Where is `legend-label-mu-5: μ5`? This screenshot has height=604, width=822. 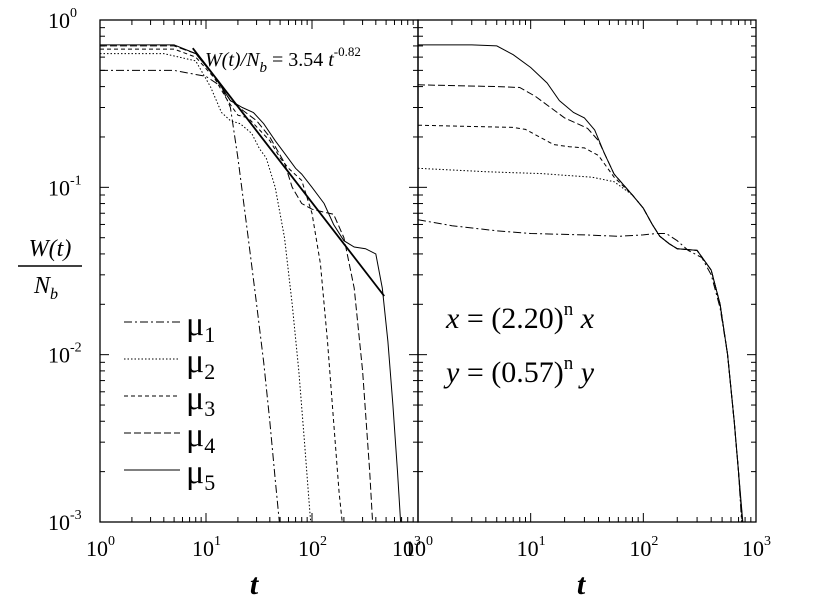
legend-label-mu-5: μ5 is located at coordinates (200, 474).